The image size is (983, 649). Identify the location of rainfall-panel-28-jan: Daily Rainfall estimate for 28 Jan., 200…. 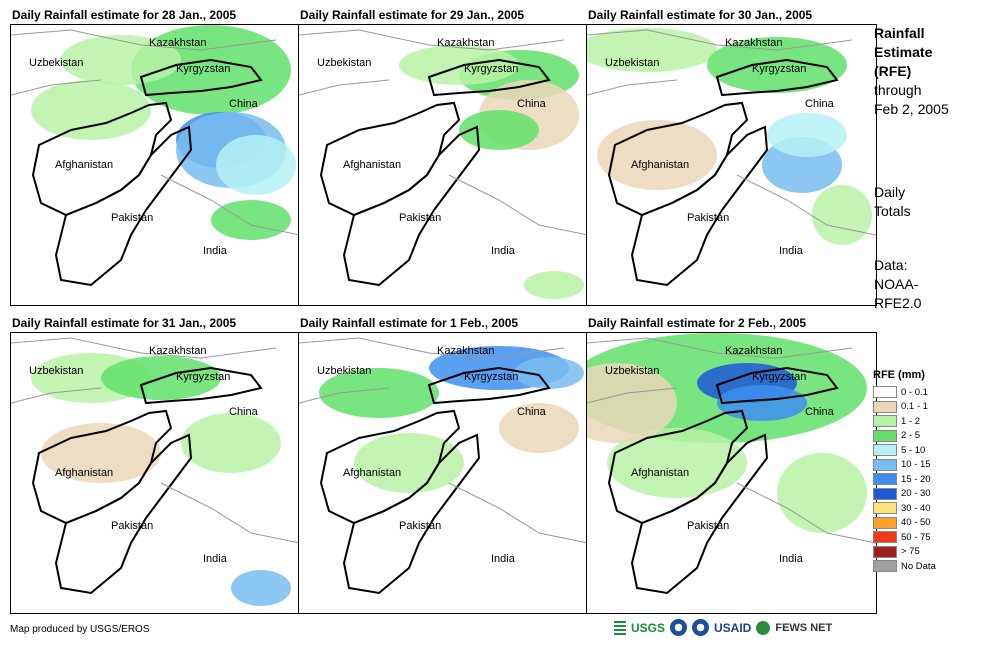
(155, 161).